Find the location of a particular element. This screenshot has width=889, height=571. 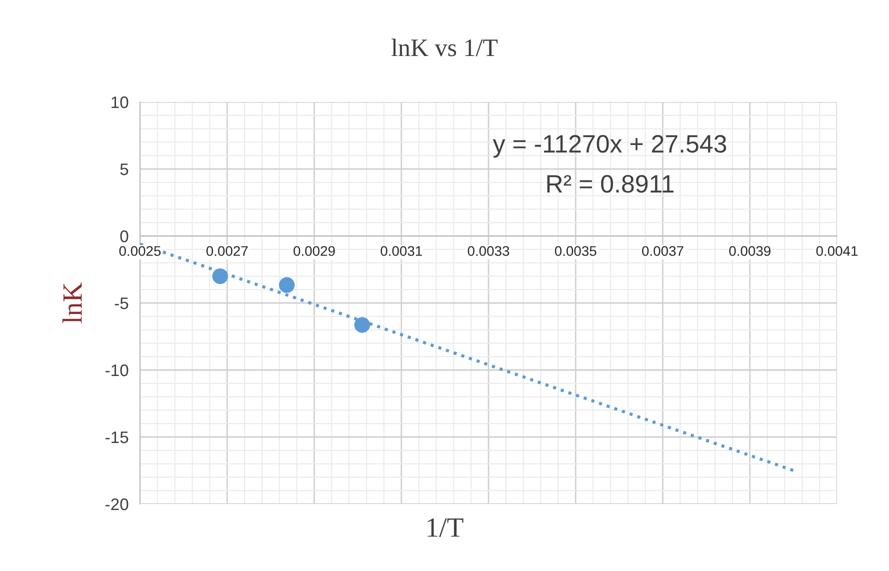

x-tick-label: 0.0041 is located at coordinates (837, 251).